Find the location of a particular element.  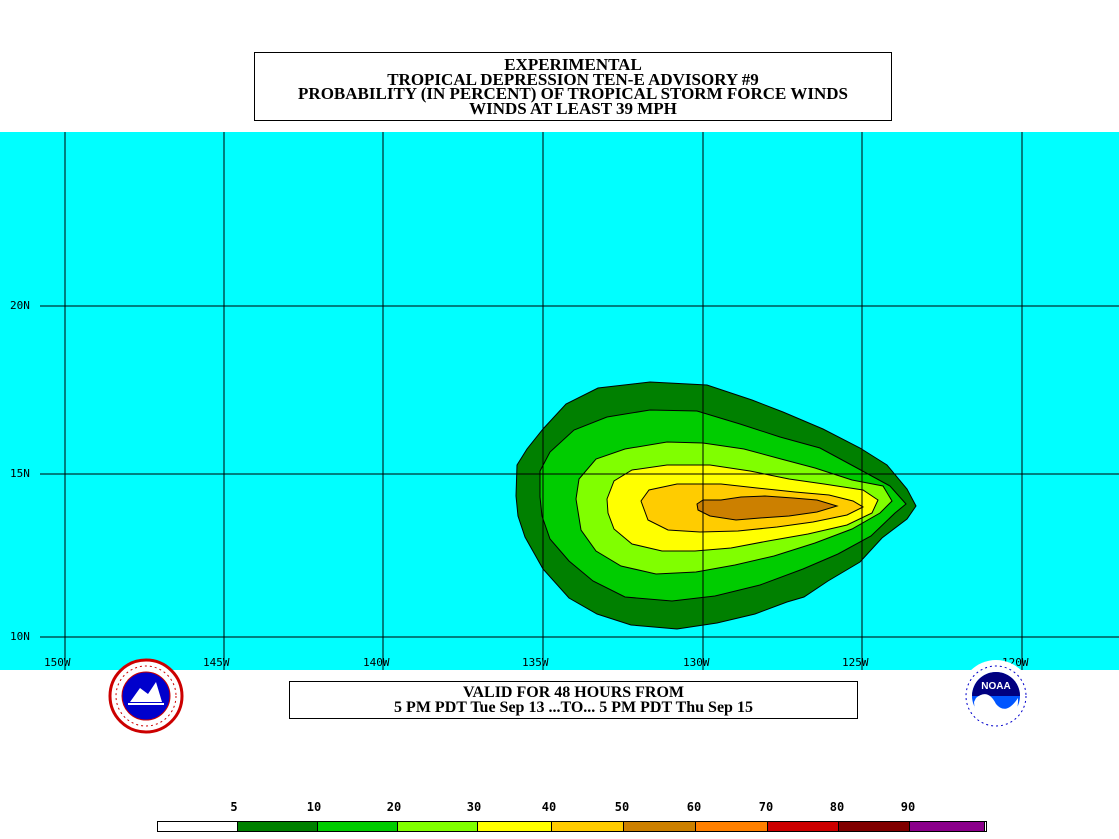

lon-label-140w: 140W is located at coordinates (376, 662).